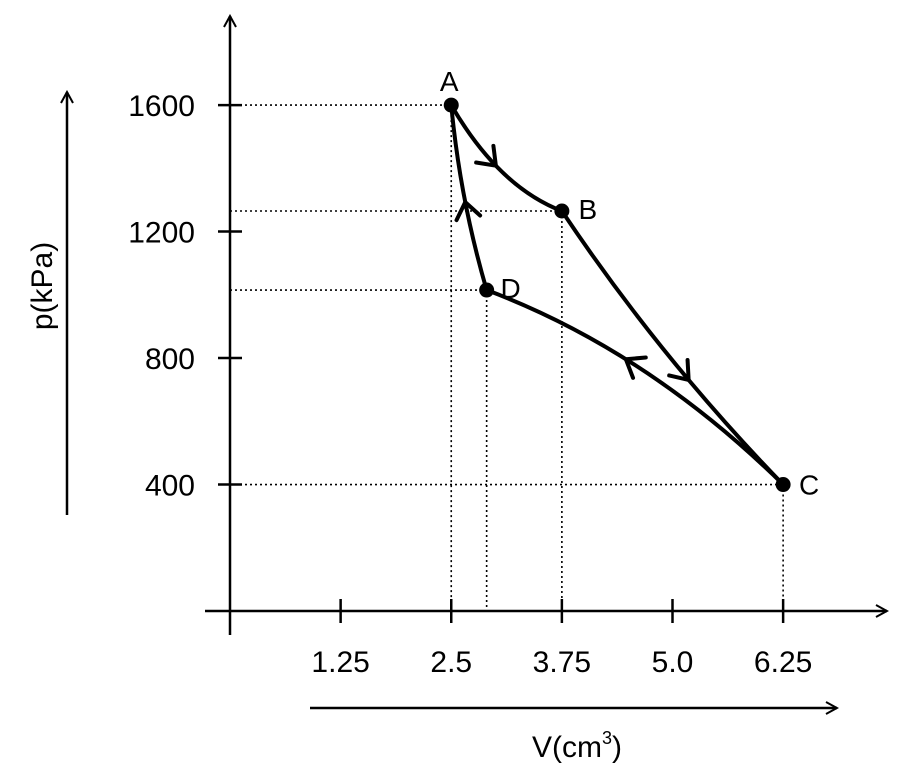 The width and height of the screenshot is (900, 781). Describe the element at coordinates (451, 105) in the screenshot. I see `point-A-marker` at that location.